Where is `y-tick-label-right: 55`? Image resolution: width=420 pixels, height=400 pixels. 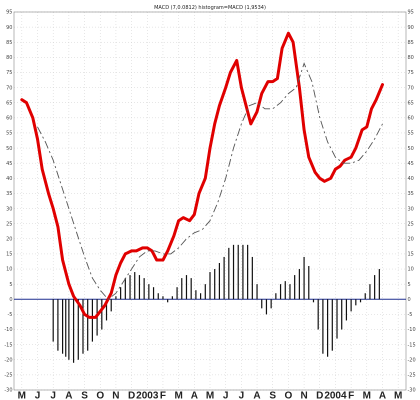
y-tick-label-right: 55 is located at coordinates (411, 134).